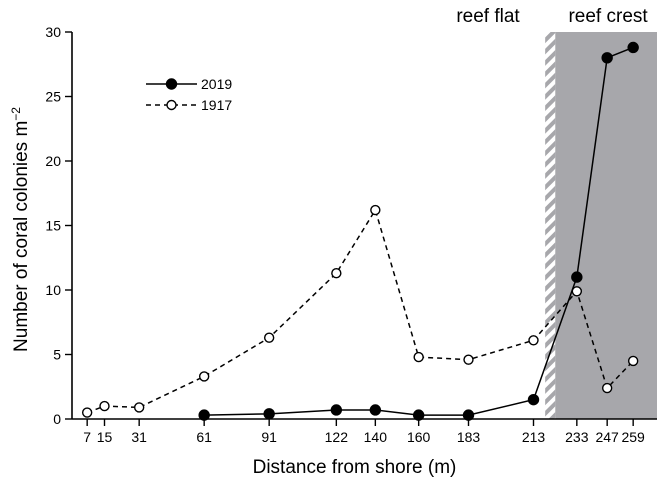 This screenshot has width=658, height=479. What do you see at coordinates (355, 467) in the screenshot?
I see `x-axis-title: Distance from shore (m)` at bounding box center [355, 467].